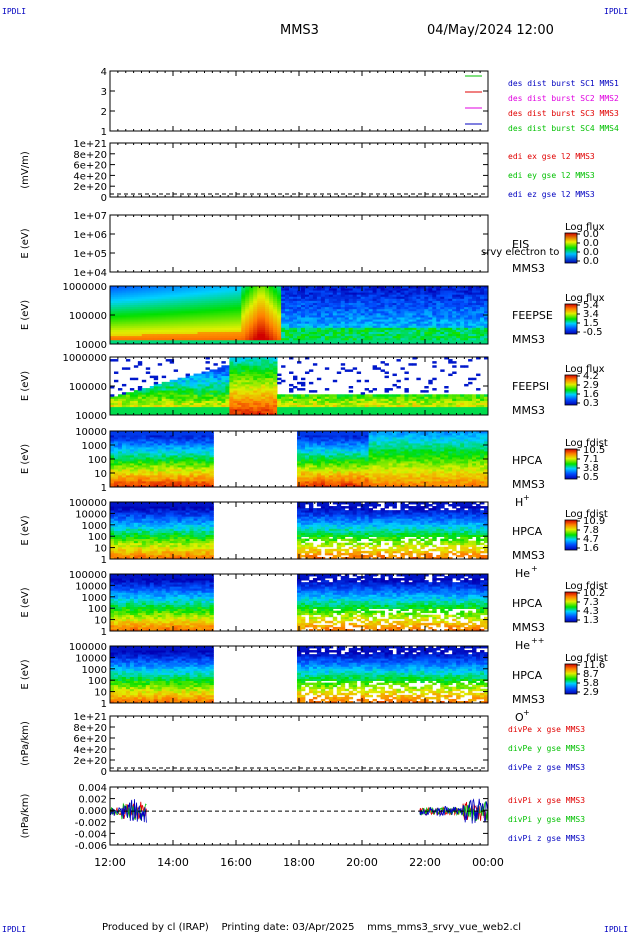 The image size is (630, 934). I want to click on spectrogram-feepsi, so click(299, 386).